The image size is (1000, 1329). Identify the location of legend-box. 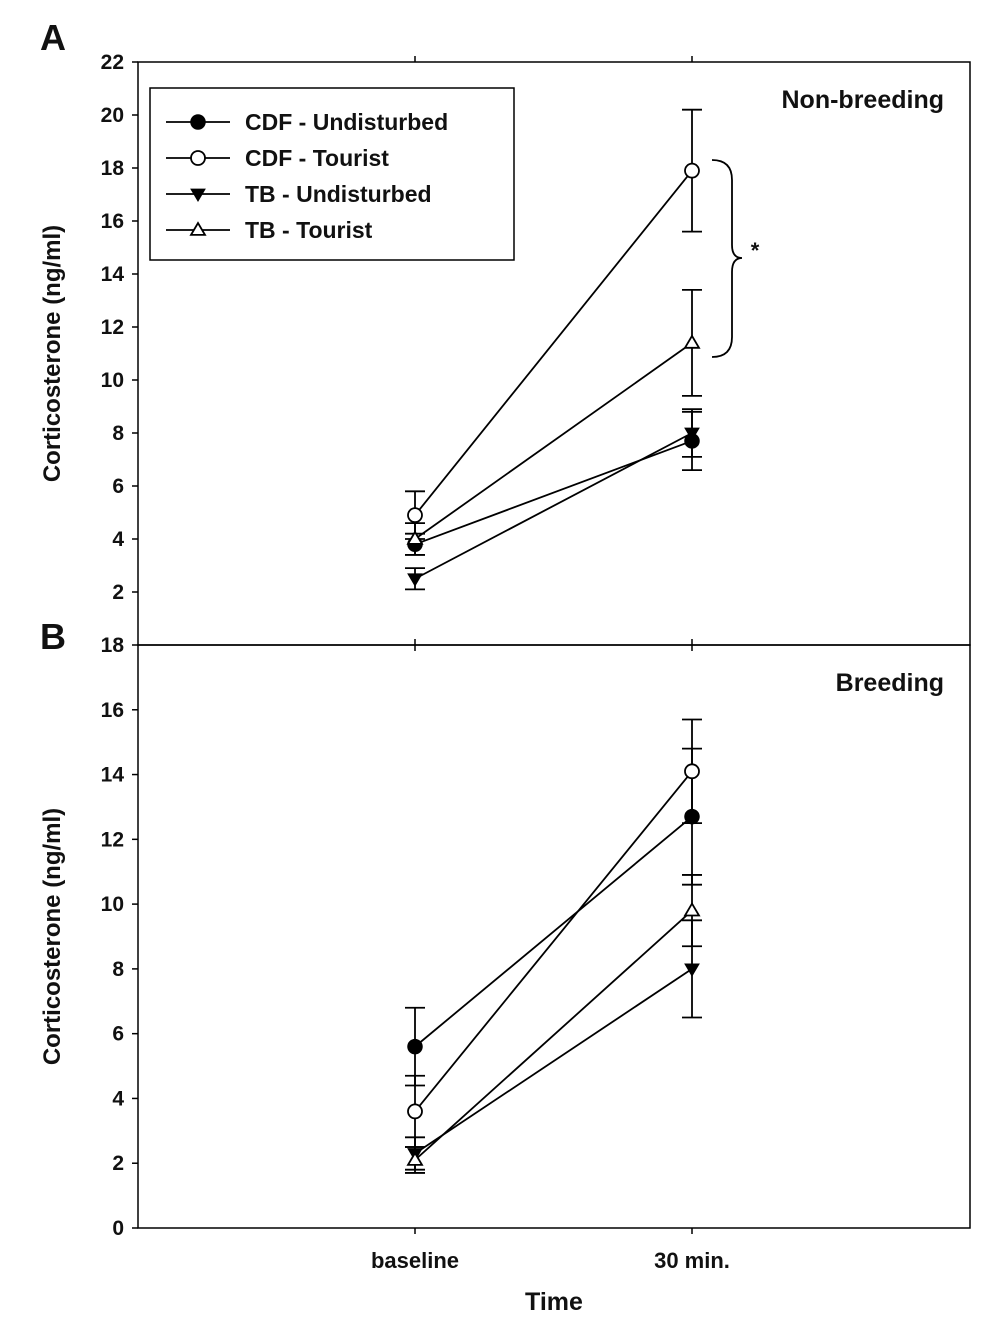
(332, 174).